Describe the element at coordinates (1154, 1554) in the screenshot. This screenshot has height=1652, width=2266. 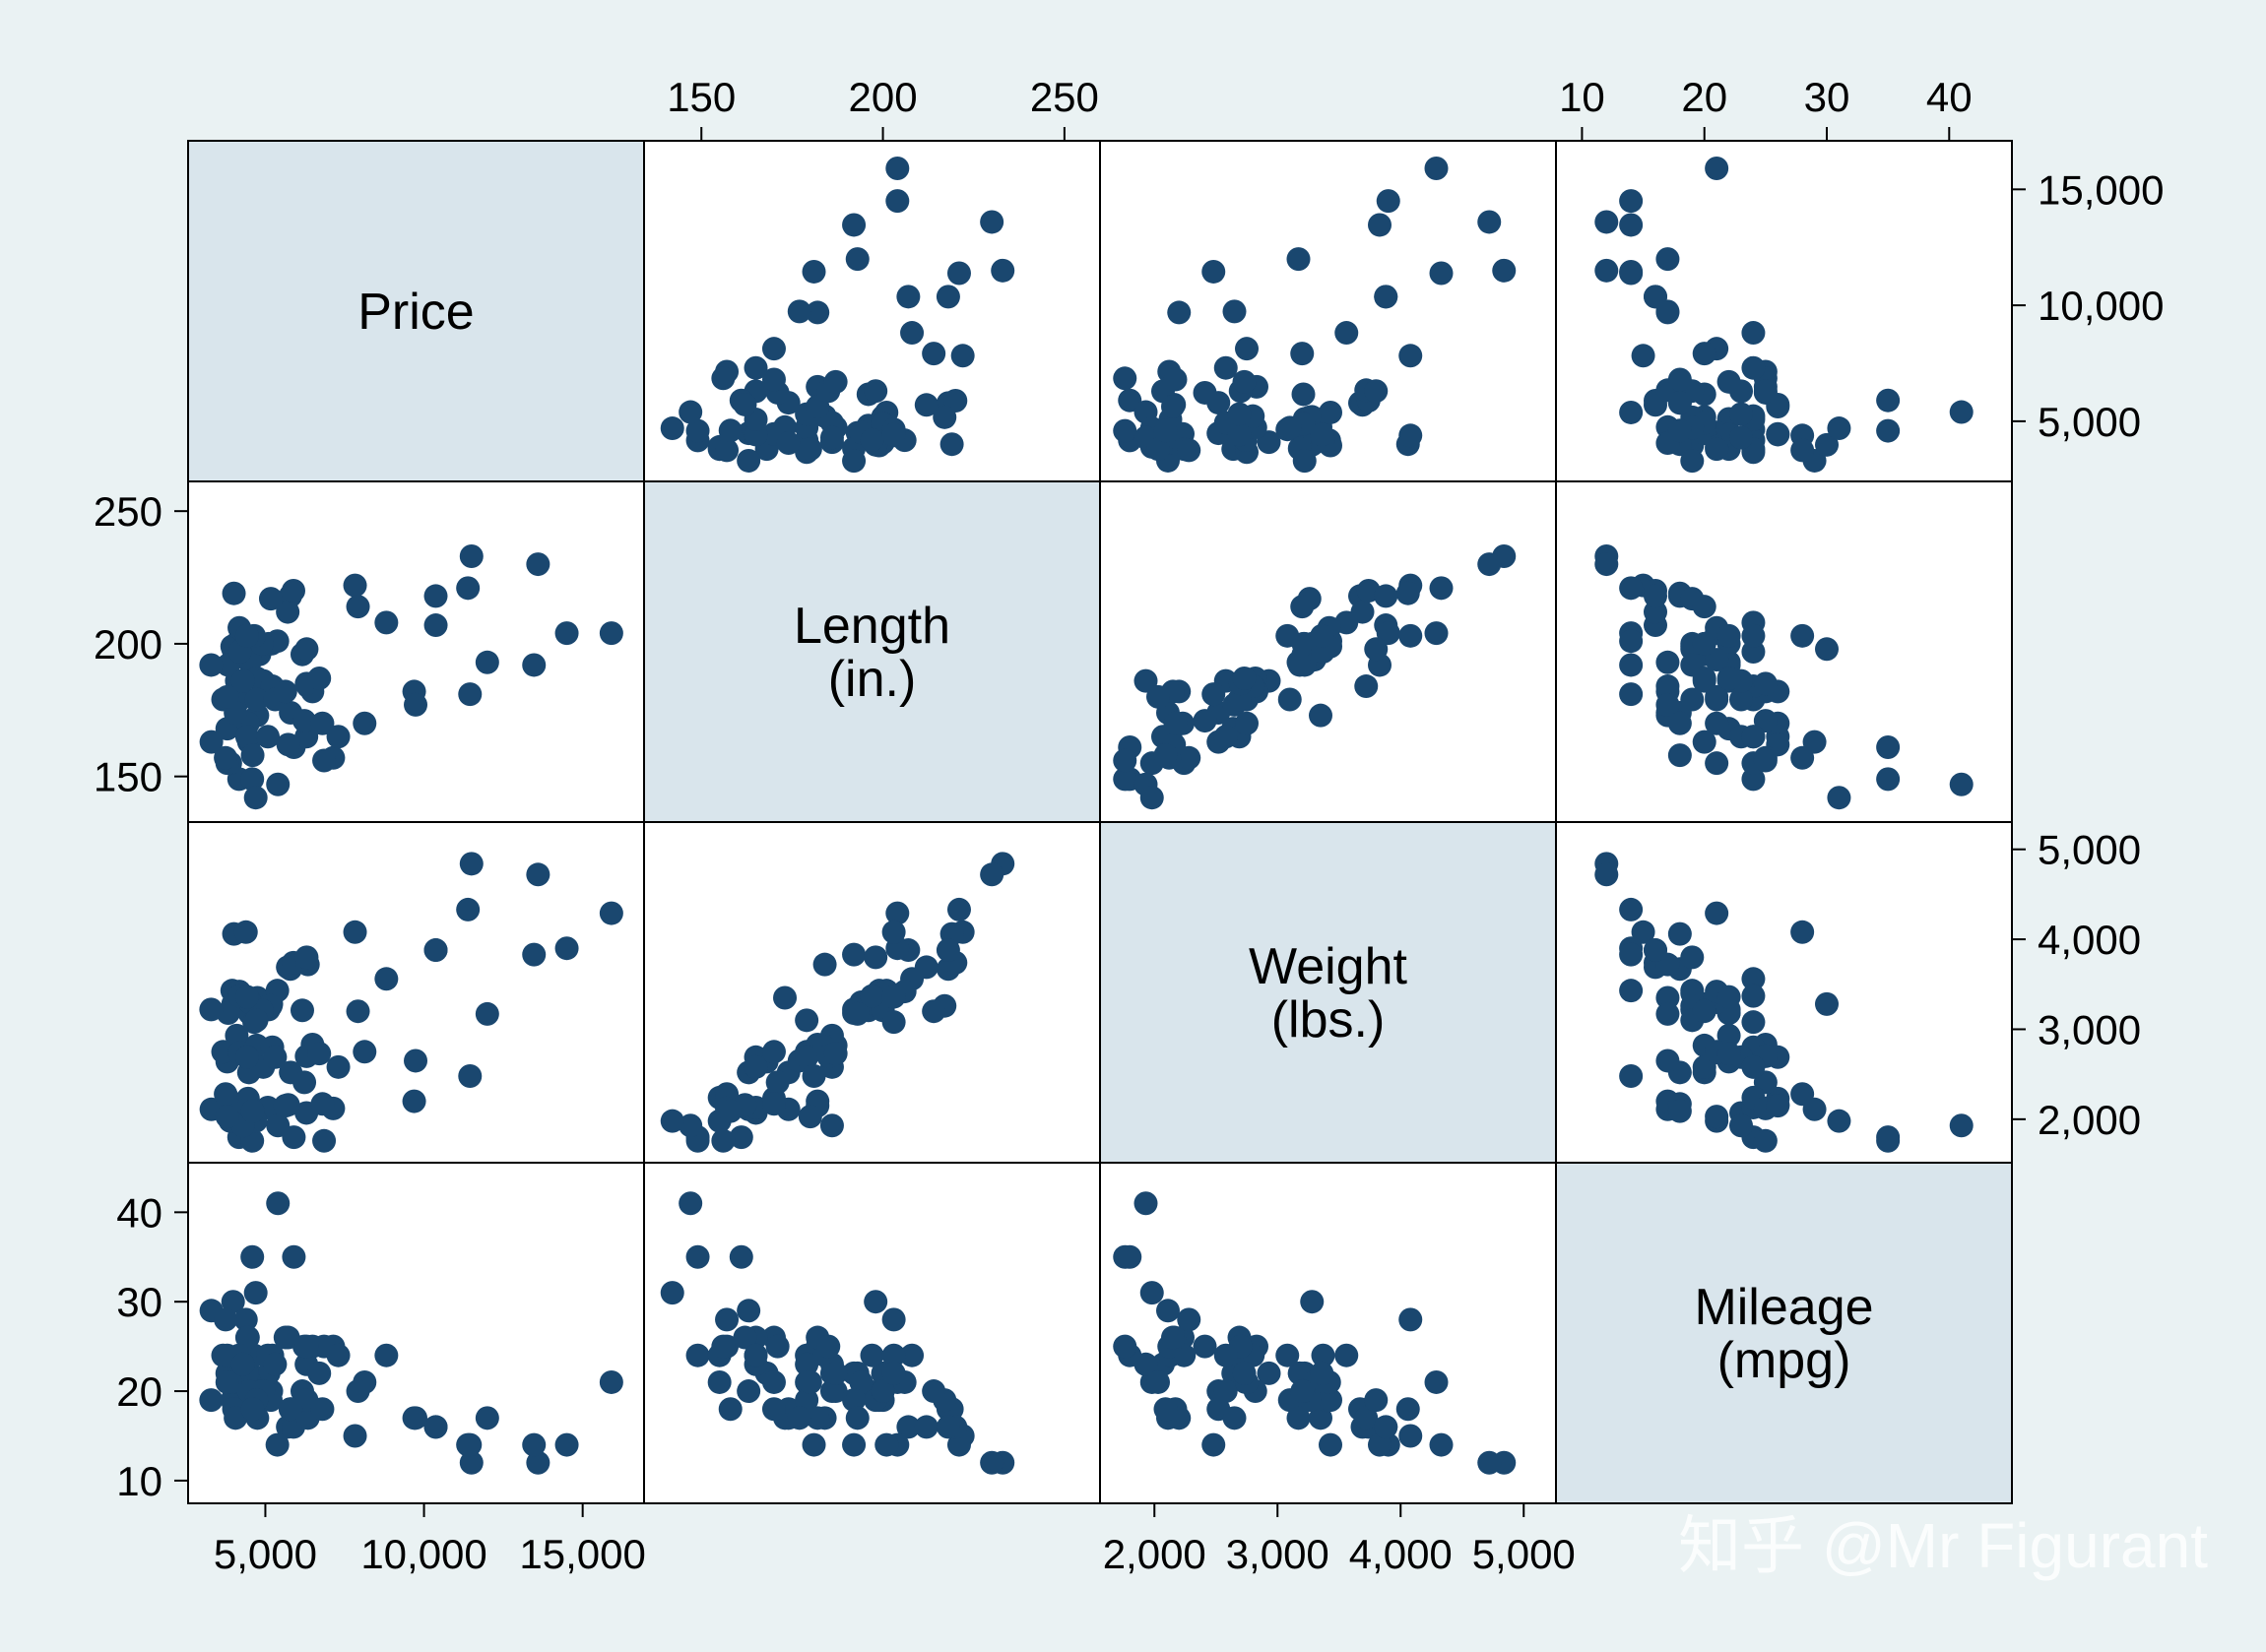
I see `x-tick-label-weight: 2,000` at that location.